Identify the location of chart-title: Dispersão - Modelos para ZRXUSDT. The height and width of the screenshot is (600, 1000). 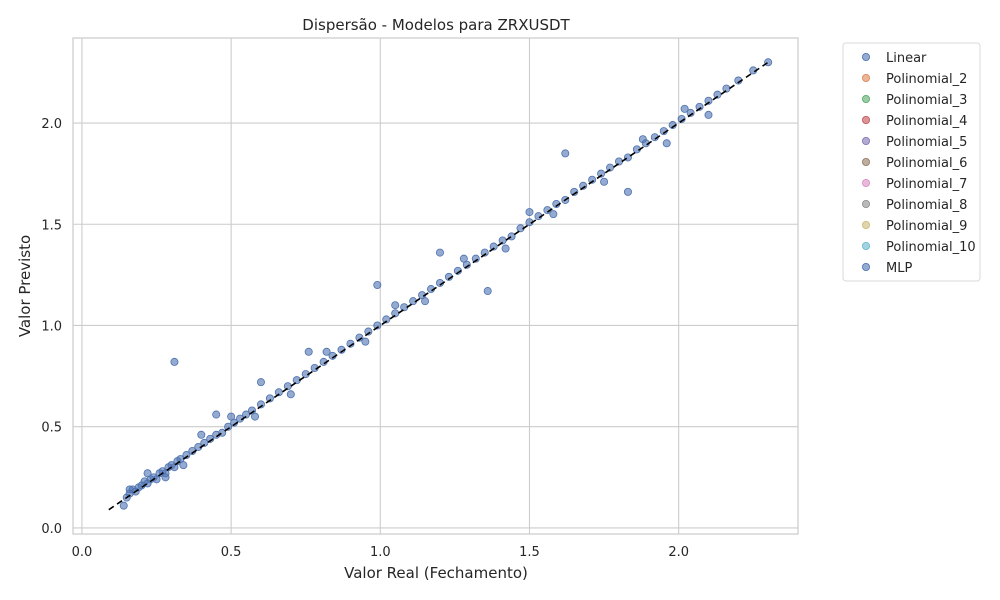
(436, 25).